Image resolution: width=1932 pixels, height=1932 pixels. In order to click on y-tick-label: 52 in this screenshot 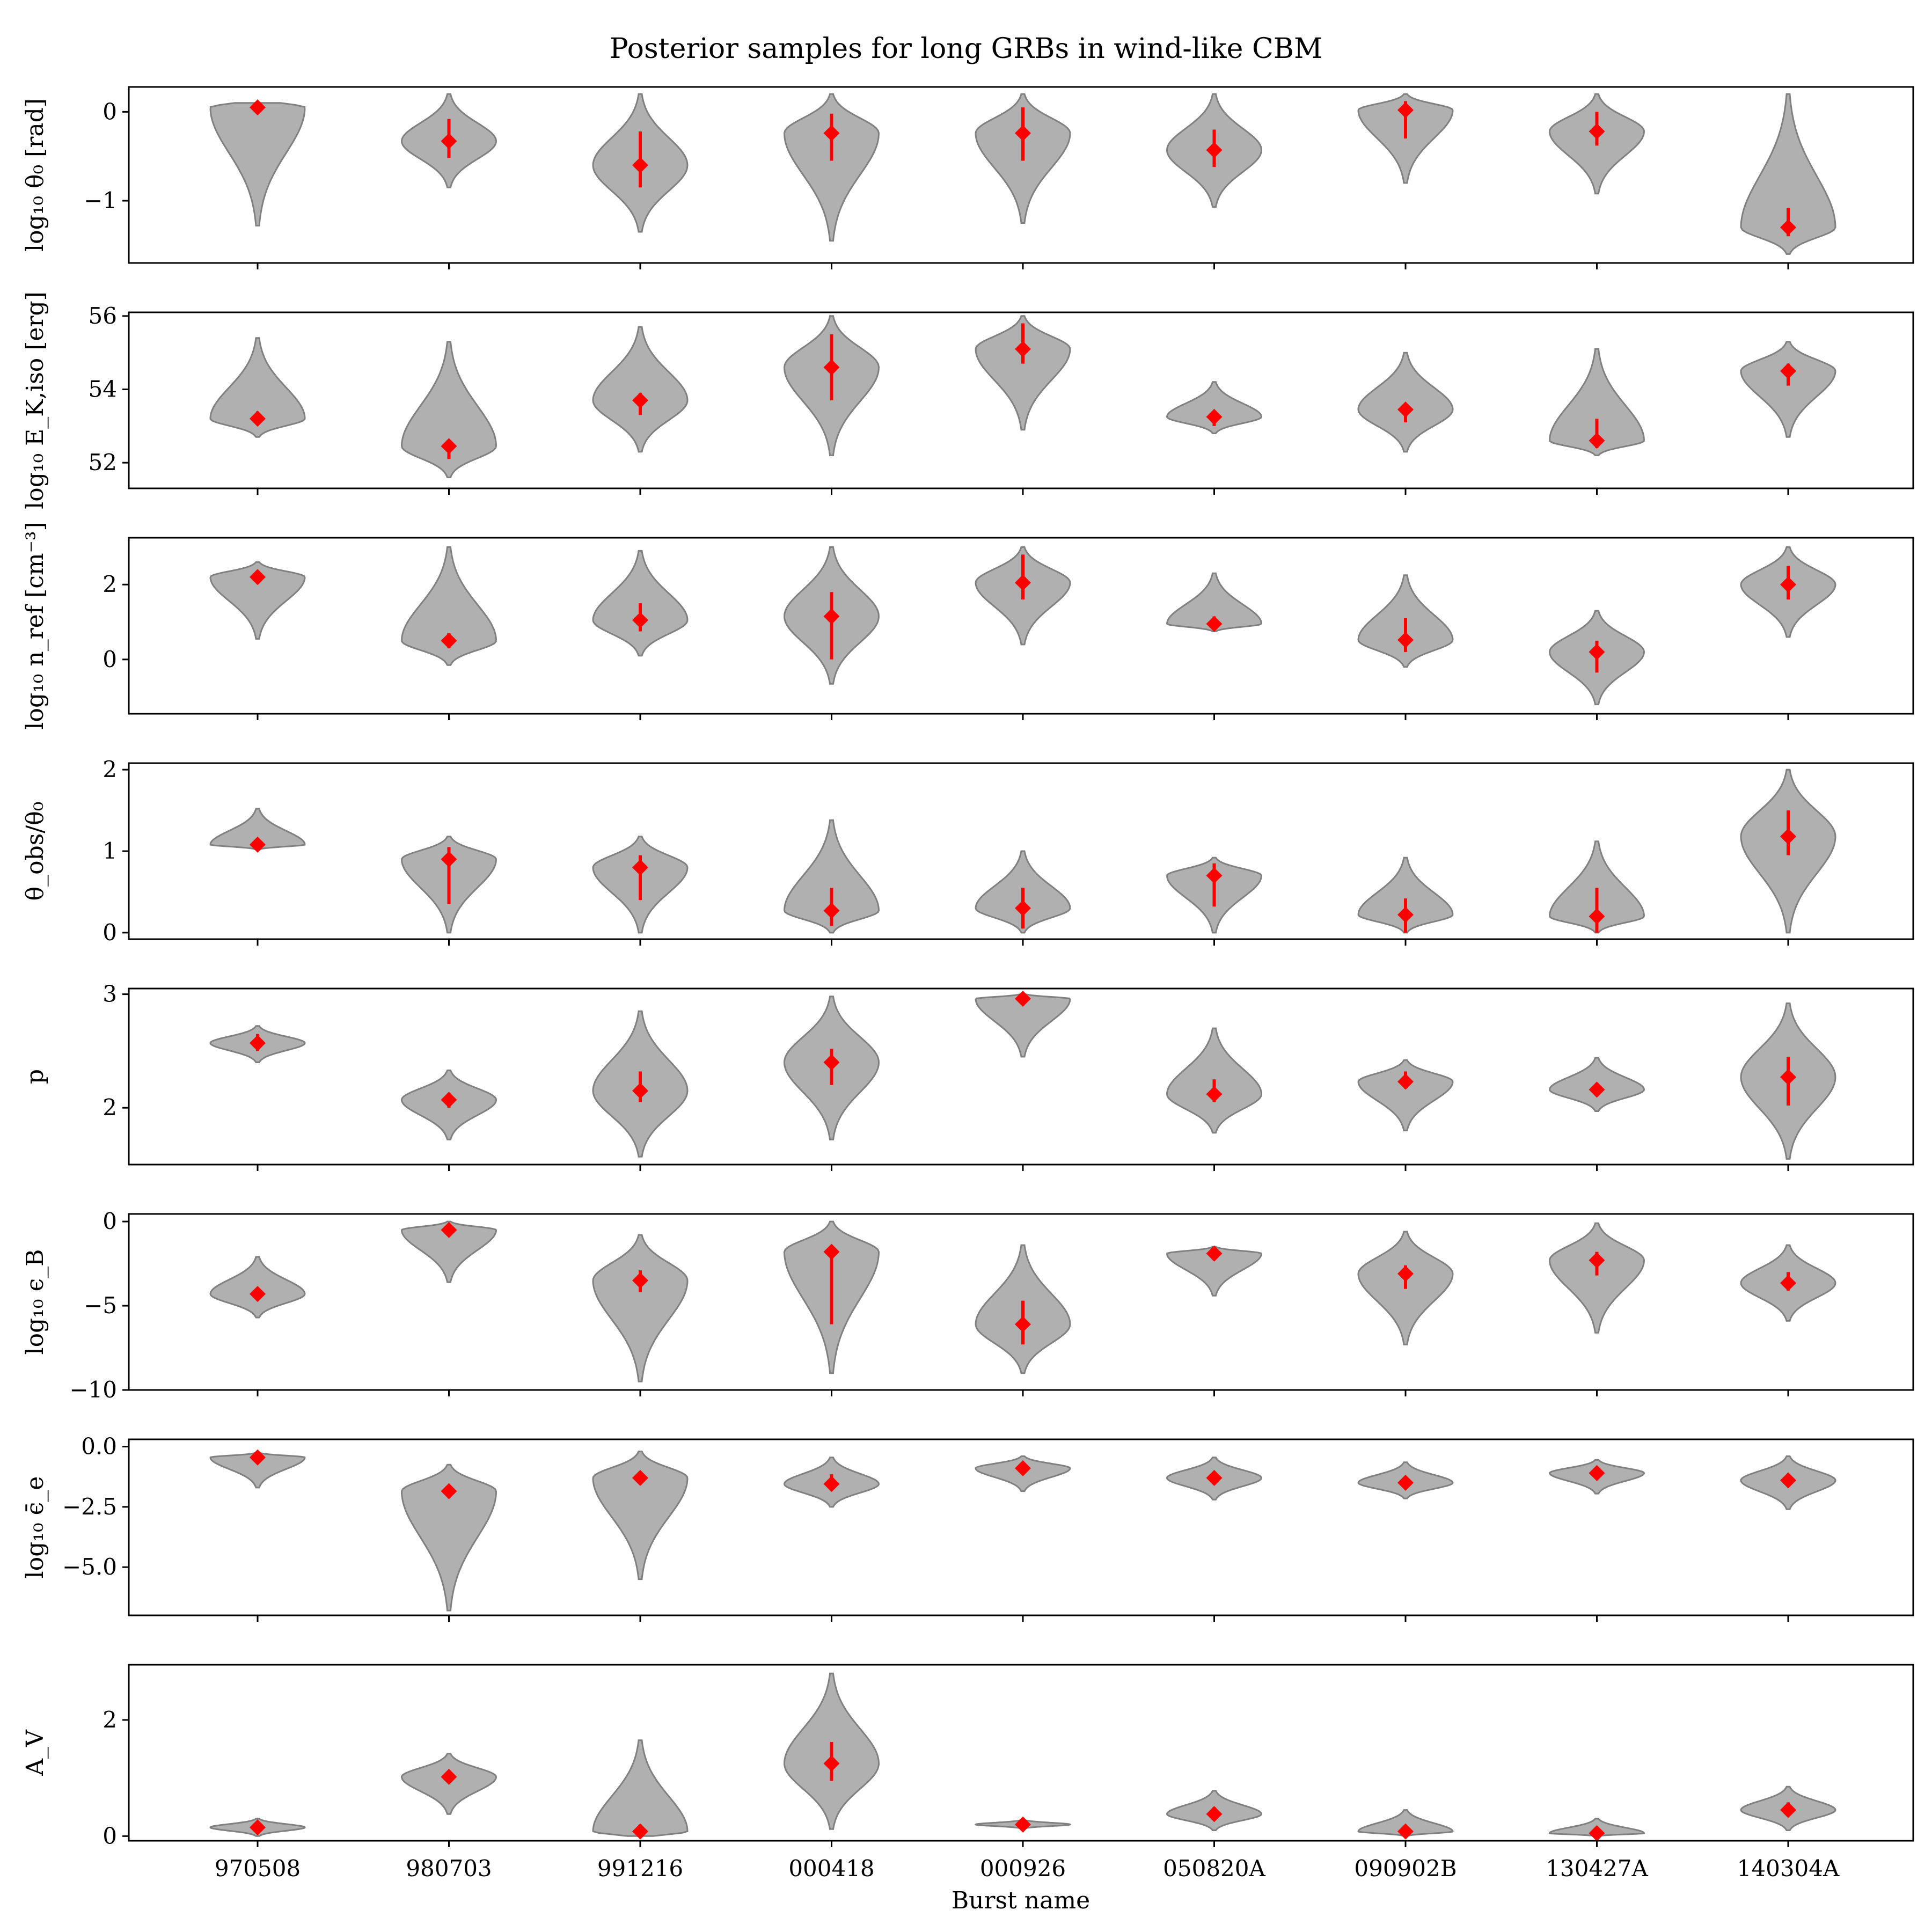, I will do `click(103, 462)`.